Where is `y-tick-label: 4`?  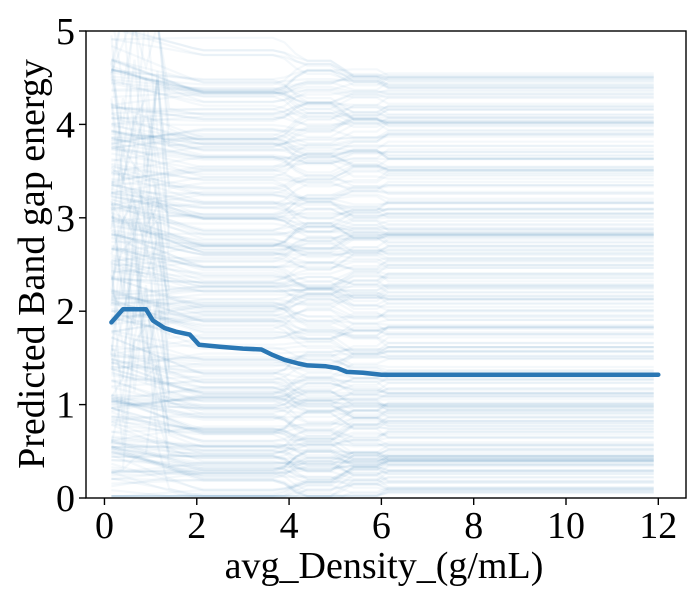
y-tick-label: 4 is located at coordinates (65, 125).